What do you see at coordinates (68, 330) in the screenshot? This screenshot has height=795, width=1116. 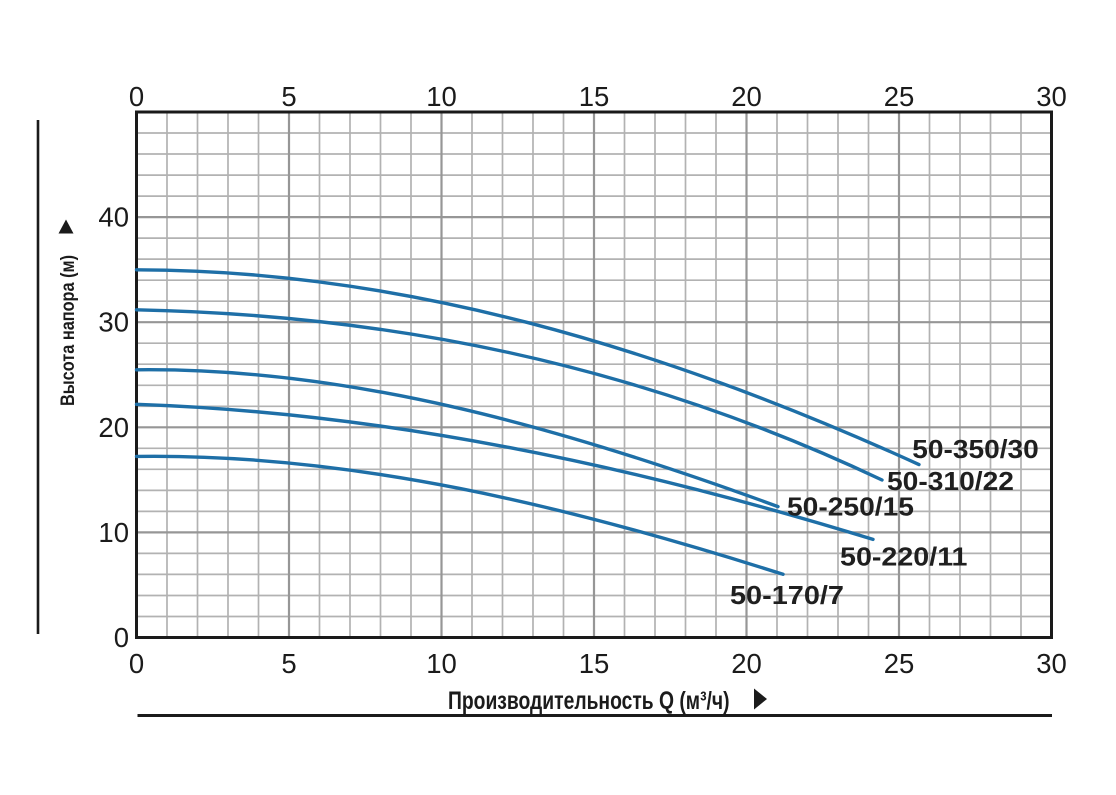 I see `svg-text: Высота напора (м)` at bounding box center [68, 330].